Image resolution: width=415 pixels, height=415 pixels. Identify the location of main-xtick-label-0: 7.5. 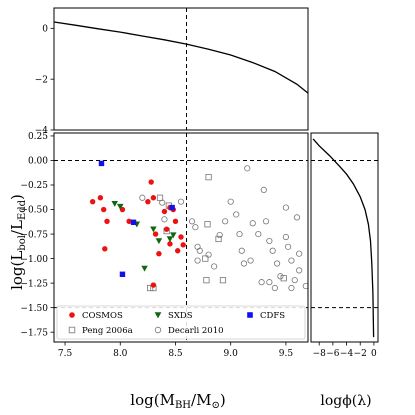
(65, 354).